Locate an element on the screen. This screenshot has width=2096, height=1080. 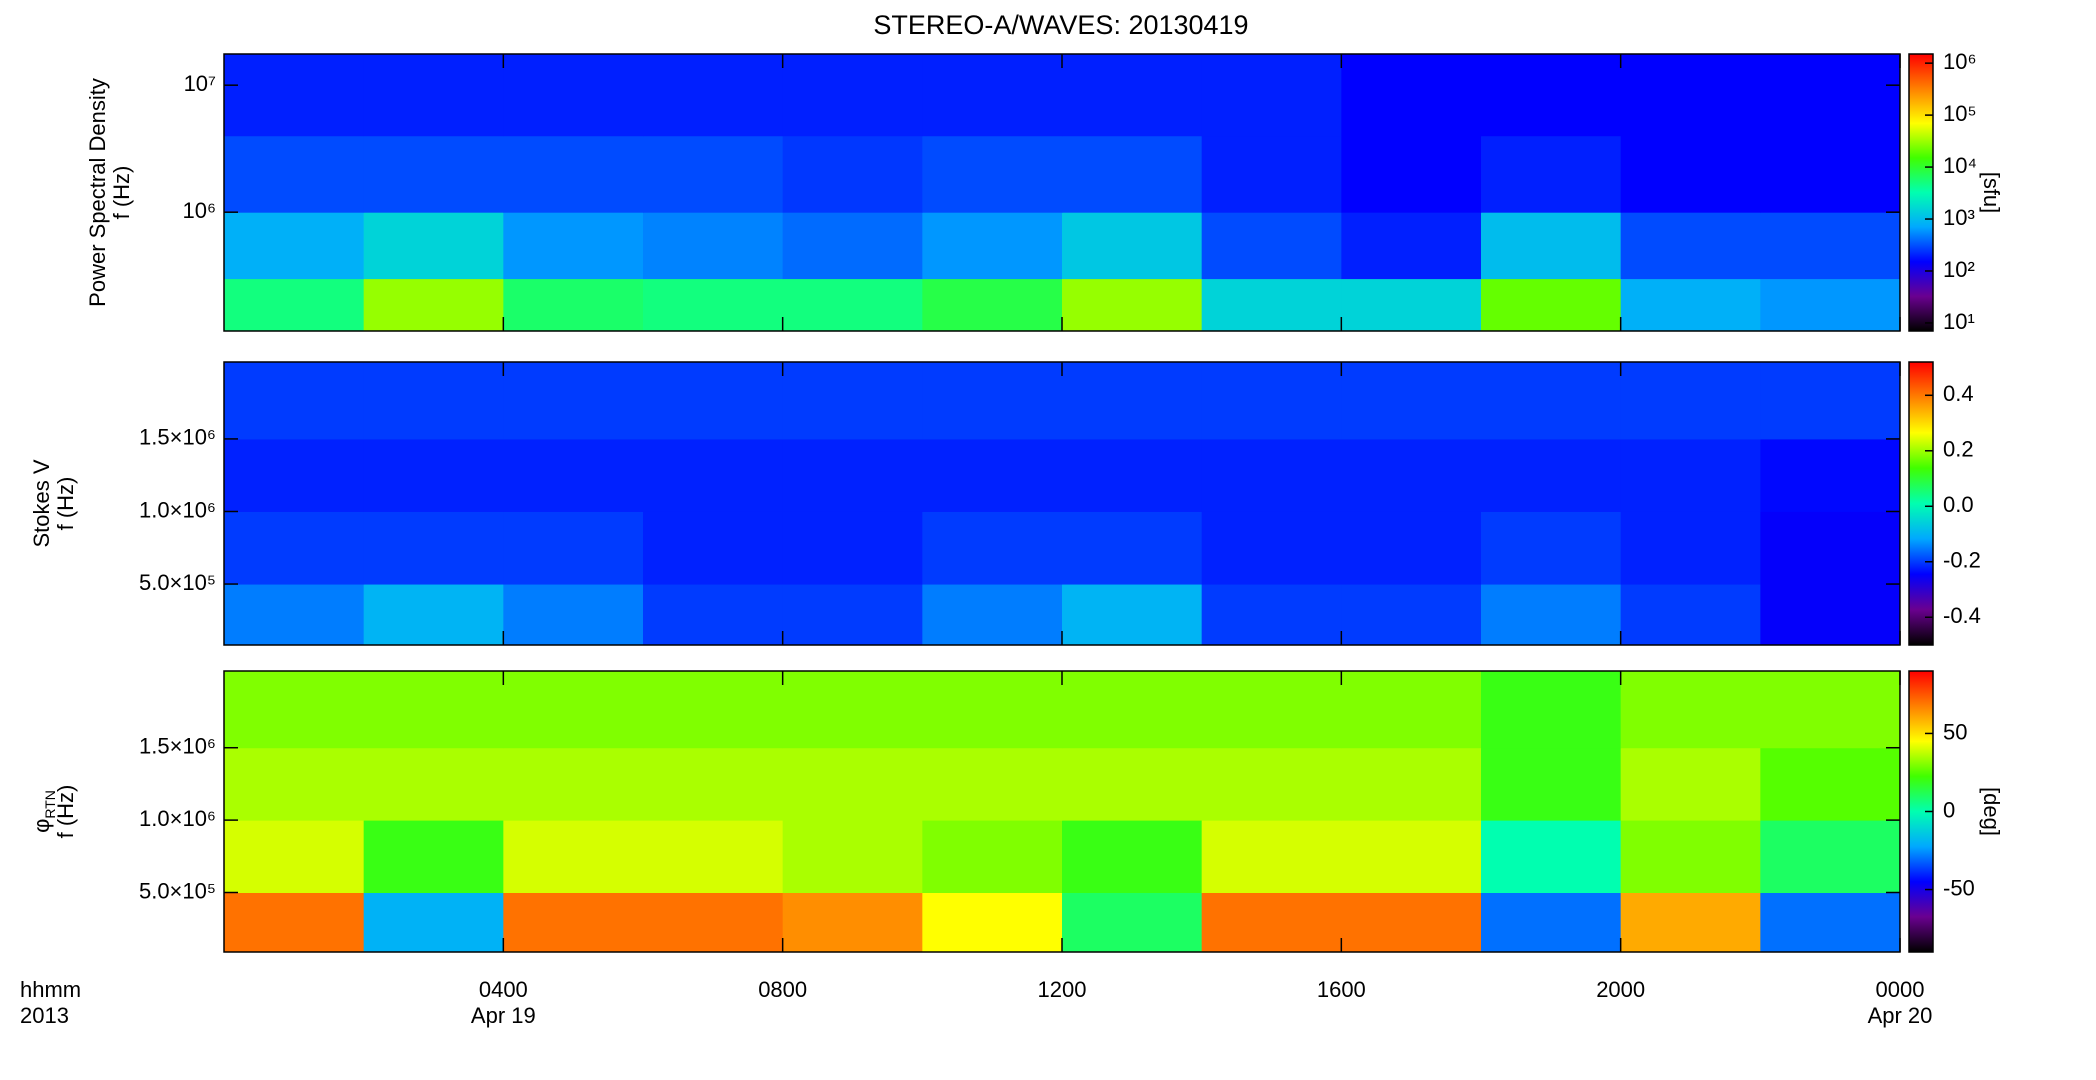
colorbar-tick-label: 0.2 is located at coordinates (1958, 449).